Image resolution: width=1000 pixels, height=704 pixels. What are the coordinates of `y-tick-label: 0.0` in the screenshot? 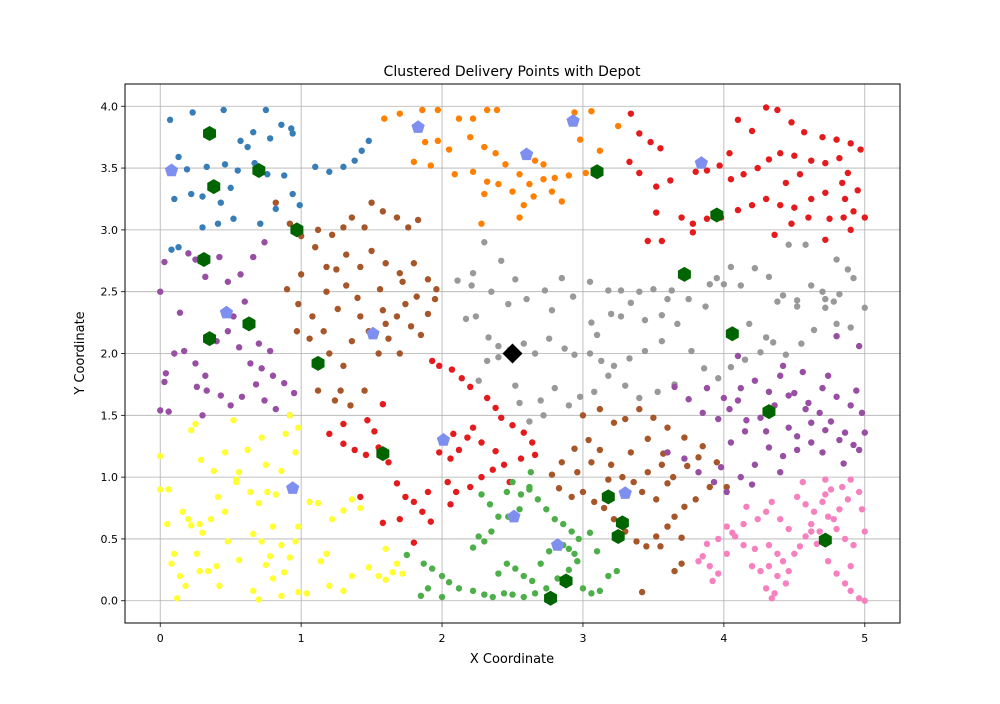 It's located at (110, 601).